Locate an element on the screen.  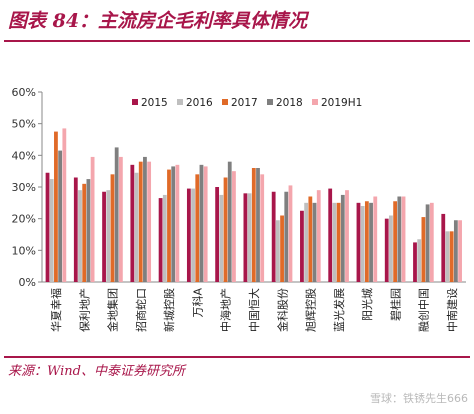
source-note: 来源：Wind、中泰证券研究所 is located at coordinates (96, 371).